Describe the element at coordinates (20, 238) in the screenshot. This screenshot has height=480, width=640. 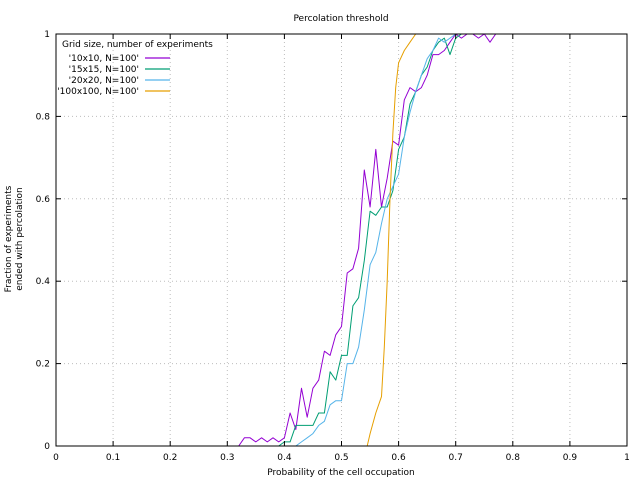
I see `y-axis-title-line-2: ended with percolation` at that location.